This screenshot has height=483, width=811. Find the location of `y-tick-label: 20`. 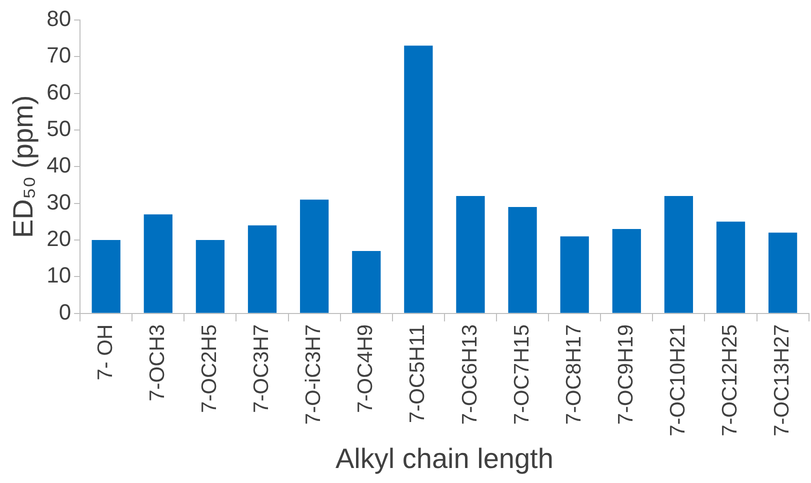

y-tick-label: 20 is located at coordinates (59, 239).